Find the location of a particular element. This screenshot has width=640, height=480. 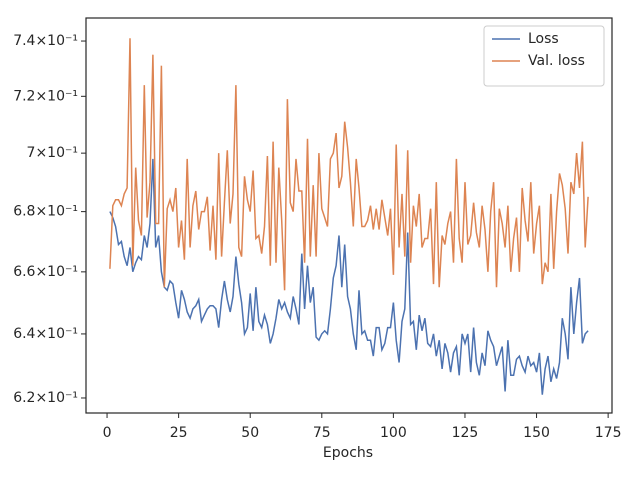

legend-box is located at coordinates (544, 56).